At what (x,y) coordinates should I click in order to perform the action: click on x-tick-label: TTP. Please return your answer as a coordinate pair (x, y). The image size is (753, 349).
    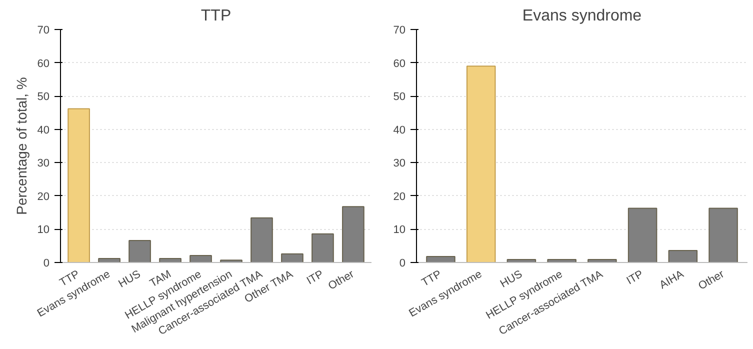
    Looking at the image, I should click on (432, 279).